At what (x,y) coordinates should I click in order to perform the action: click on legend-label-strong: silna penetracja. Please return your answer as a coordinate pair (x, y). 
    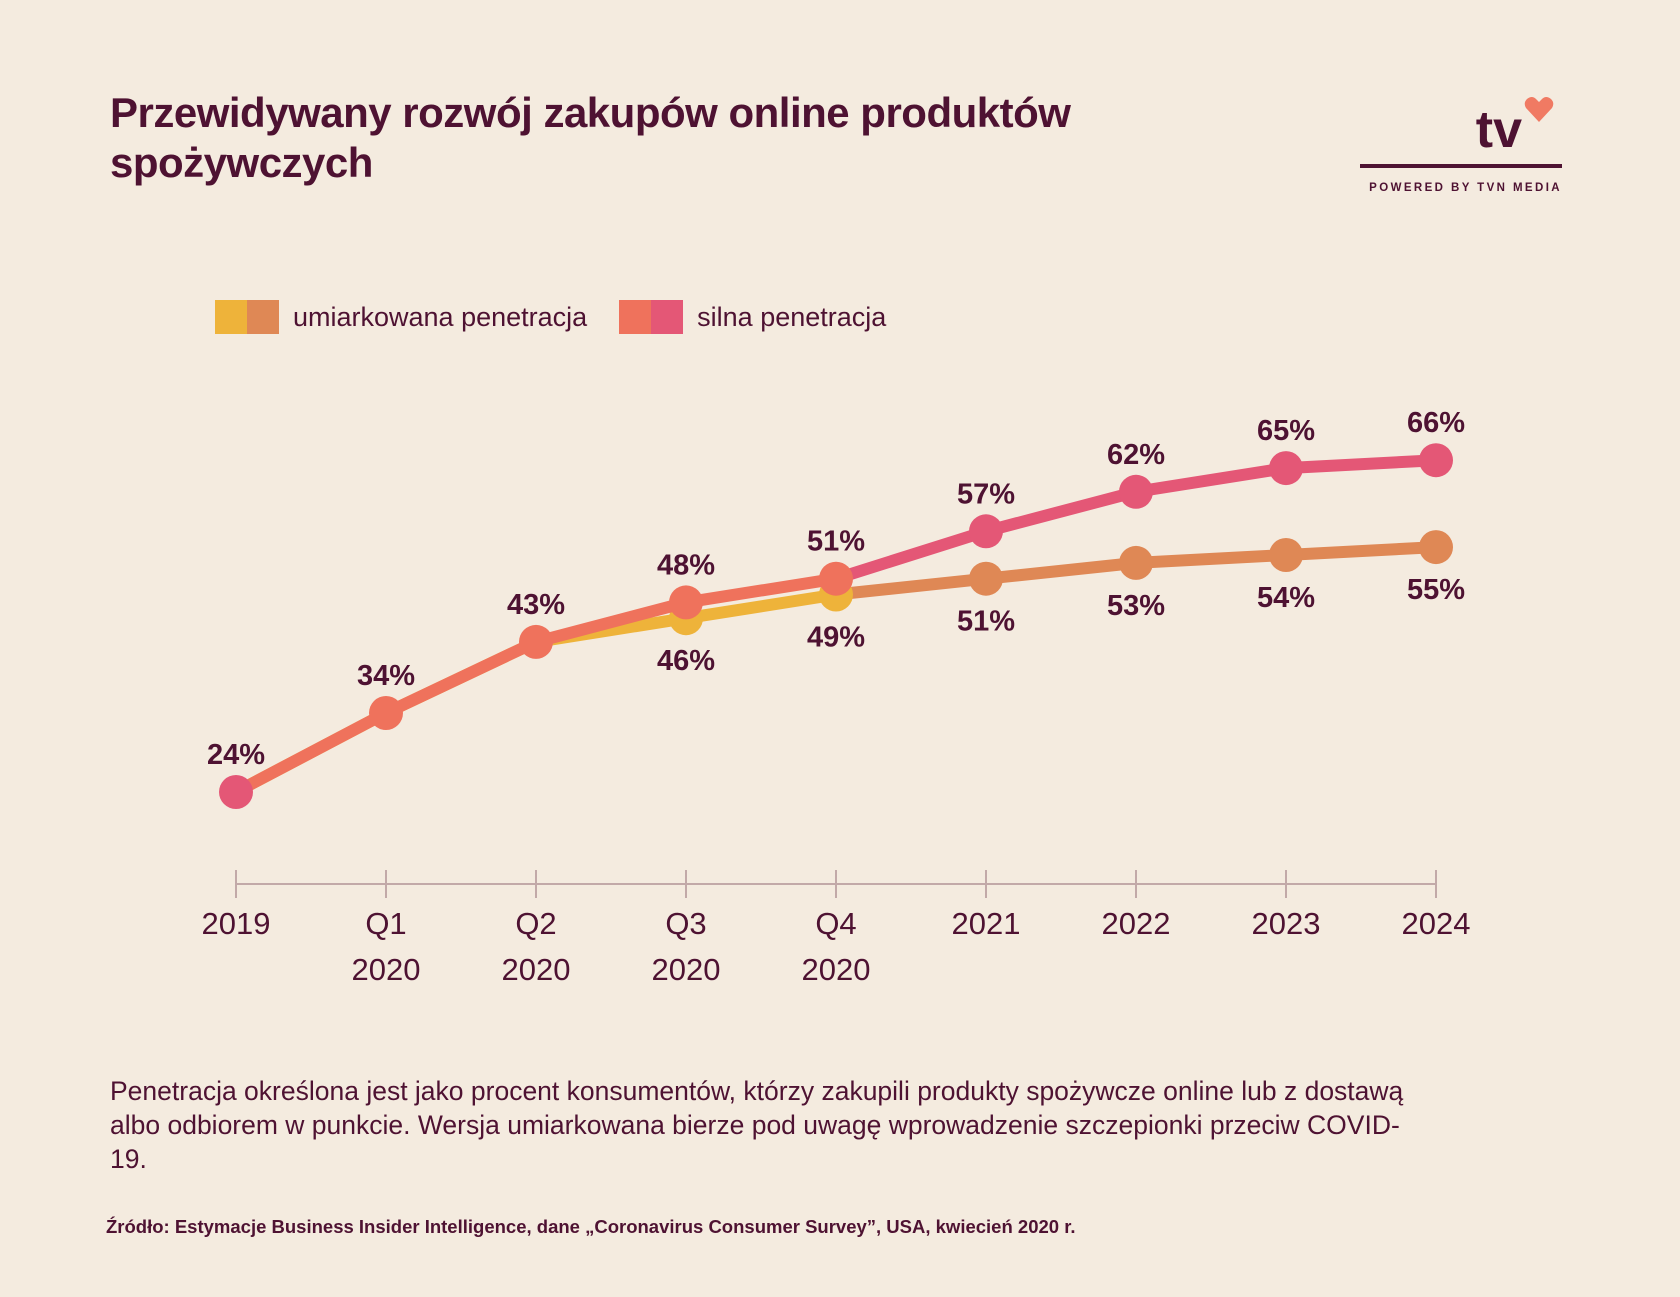
    Looking at the image, I should click on (792, 316).